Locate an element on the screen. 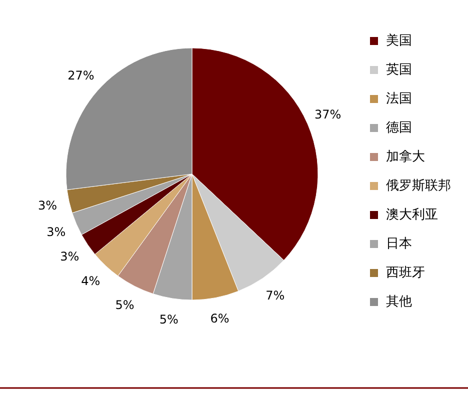 The image size is (468, 393). legend-label: 美国 is located at coordinates (399, 40).